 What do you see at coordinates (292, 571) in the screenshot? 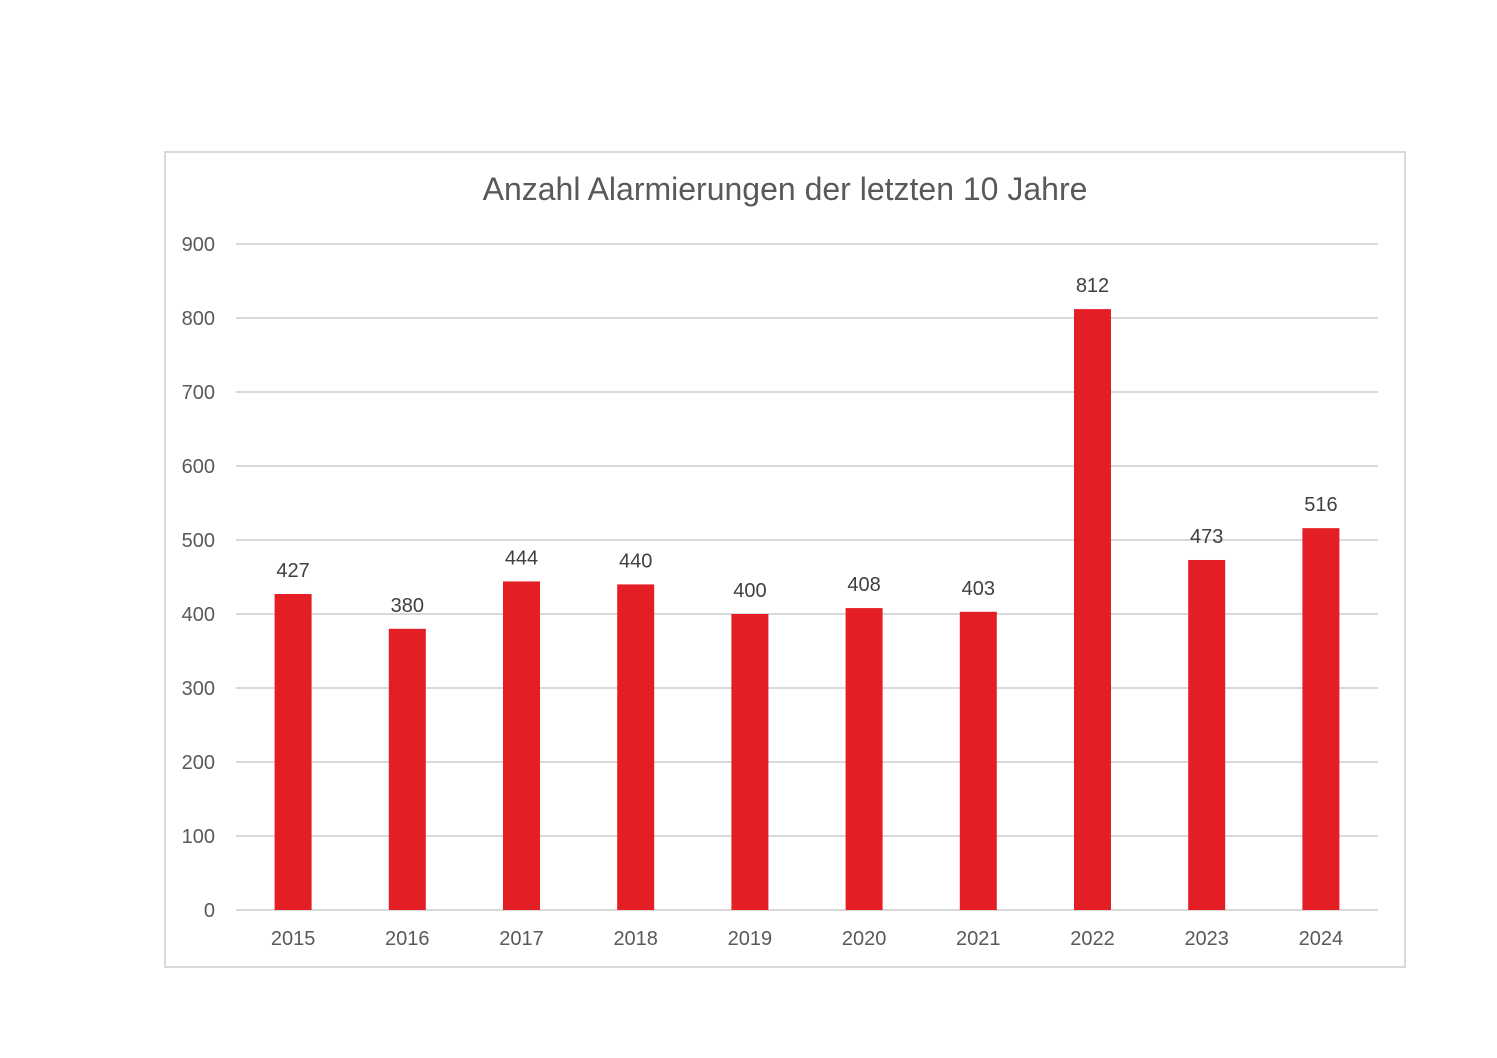
I see `data-label-2015: 427` at bounding box center [292, 571].